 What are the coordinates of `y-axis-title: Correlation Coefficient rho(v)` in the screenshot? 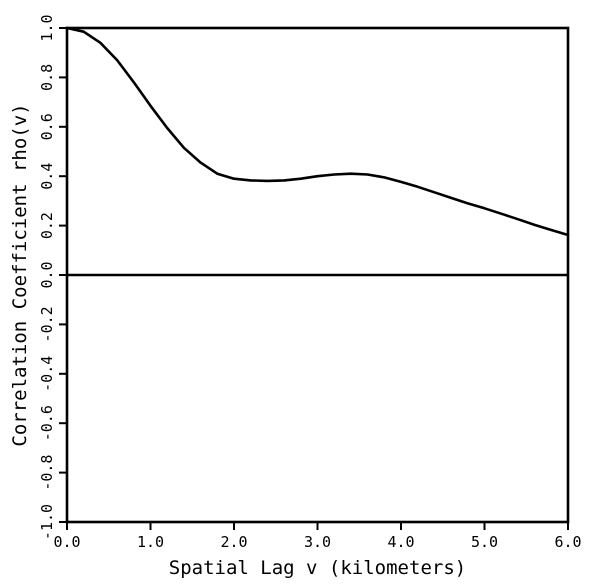 It's located at (20, 274).